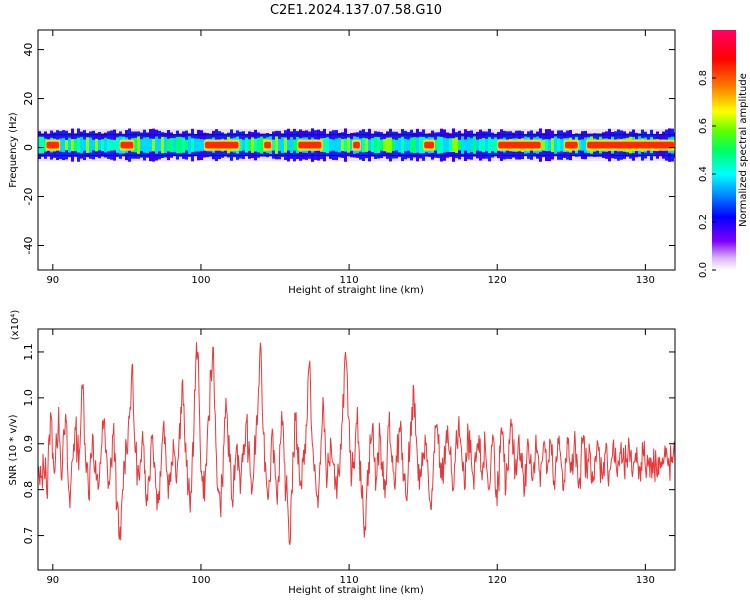 This screenshot has height=600, width=750. What do you see at coordinates (28, 197) in the screenshot?
I see `y-tick-label: -20` at bounding box center [28, 197].